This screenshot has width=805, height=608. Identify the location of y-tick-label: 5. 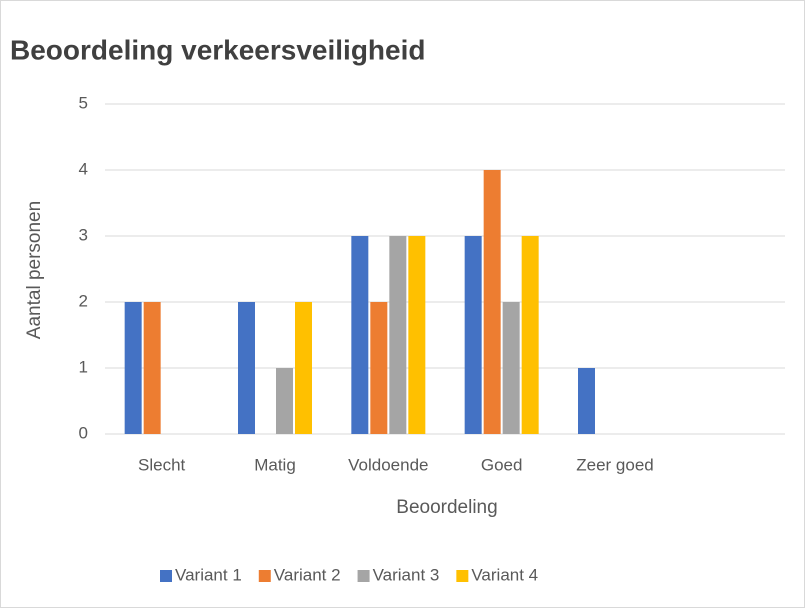
(83, 102).